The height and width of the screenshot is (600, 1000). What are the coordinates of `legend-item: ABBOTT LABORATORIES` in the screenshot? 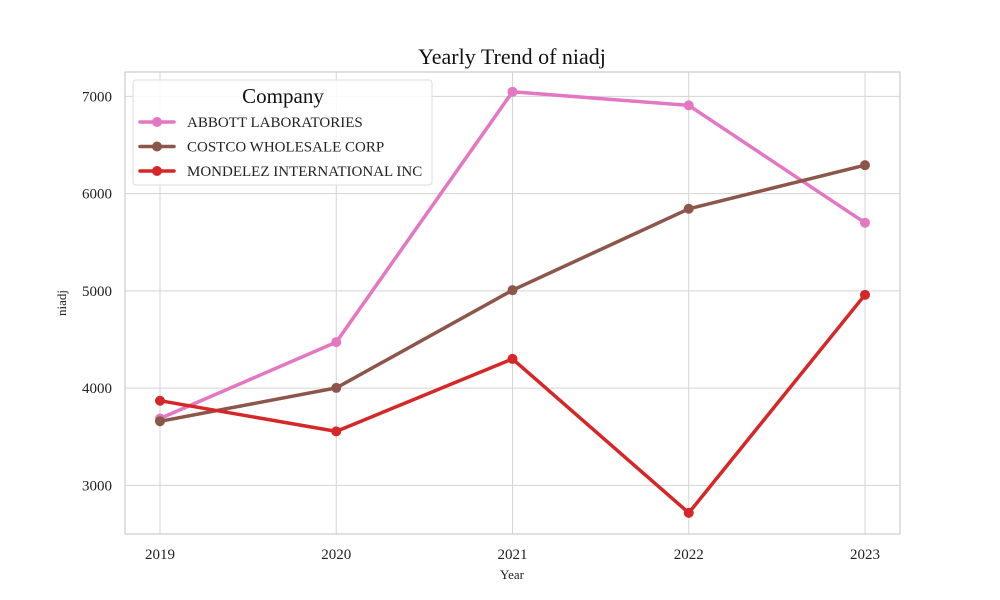 It's located at (250, 123).